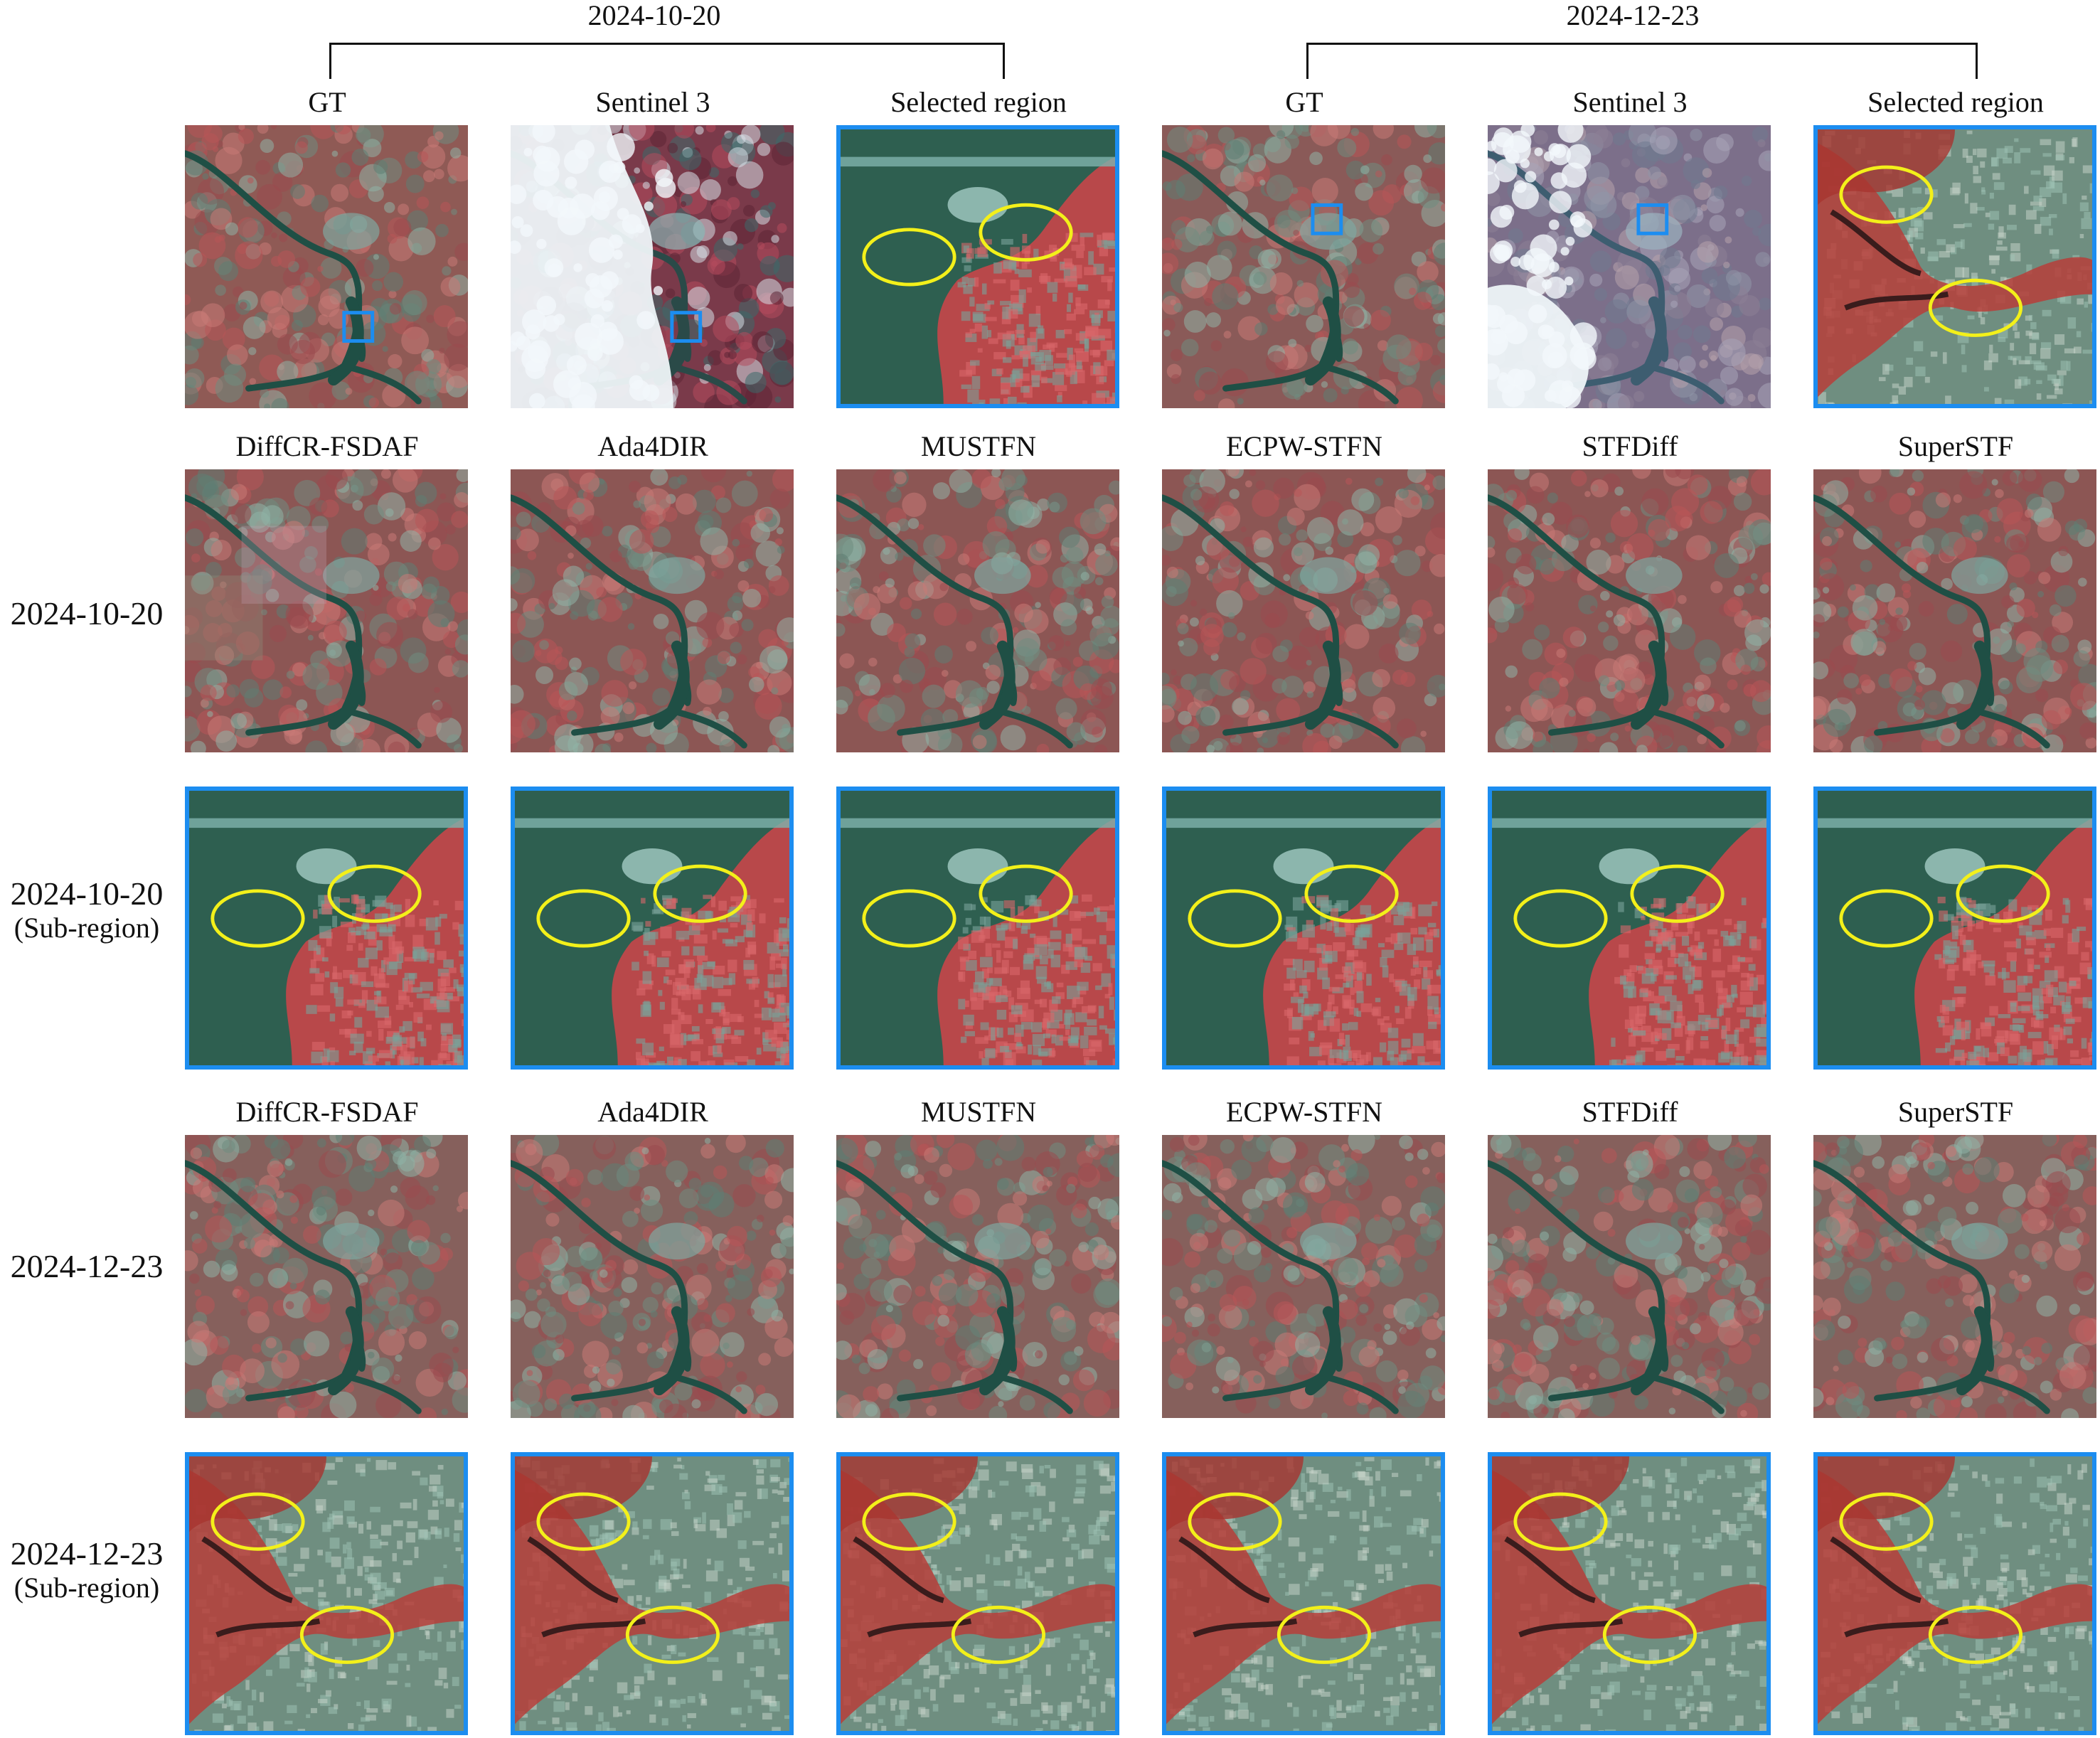 The width and height of the screenshot is (2100, 1738). What do you see at coordinates (1629, 610) in the screenshot?
I see `stfdiff-image-a` at bounding box center [1629, 610].